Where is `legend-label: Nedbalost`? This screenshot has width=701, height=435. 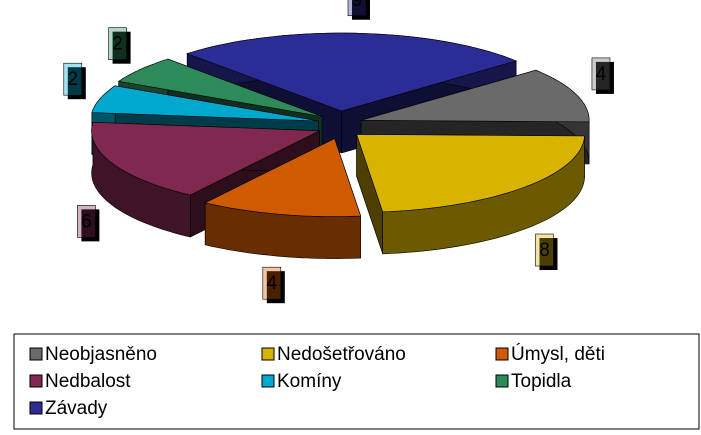
legend-label: Nedbalost is located at coordinates (88, 381).